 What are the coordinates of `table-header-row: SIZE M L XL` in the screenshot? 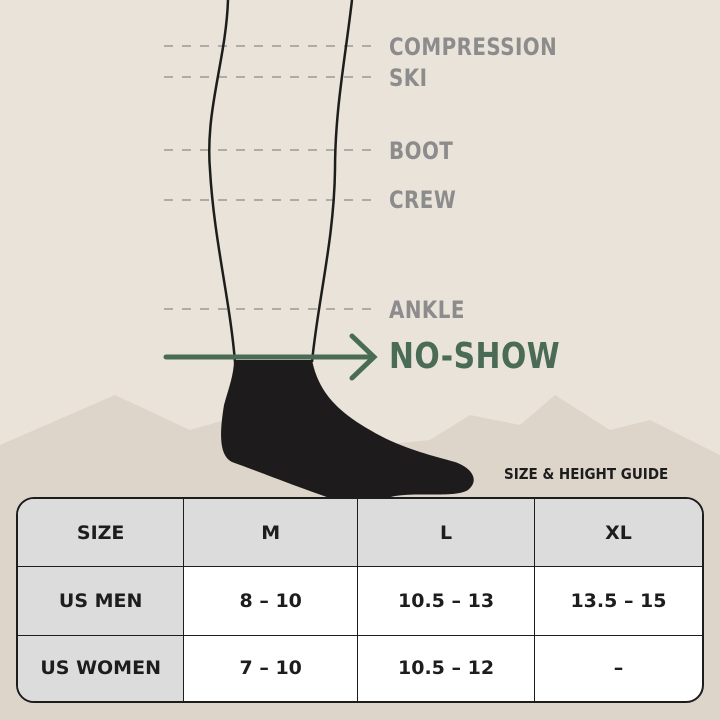 It's located at (360, 533).